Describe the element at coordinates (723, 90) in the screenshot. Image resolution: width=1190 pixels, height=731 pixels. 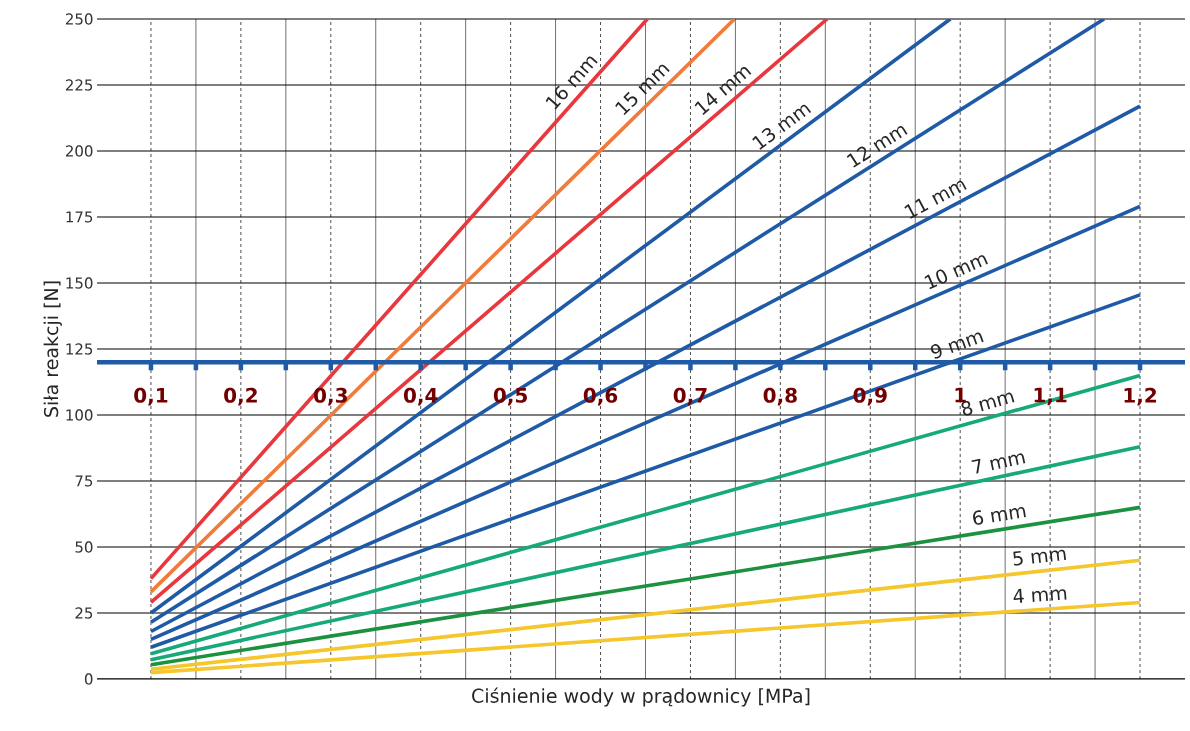
I see `text: 14 mm` at that location.